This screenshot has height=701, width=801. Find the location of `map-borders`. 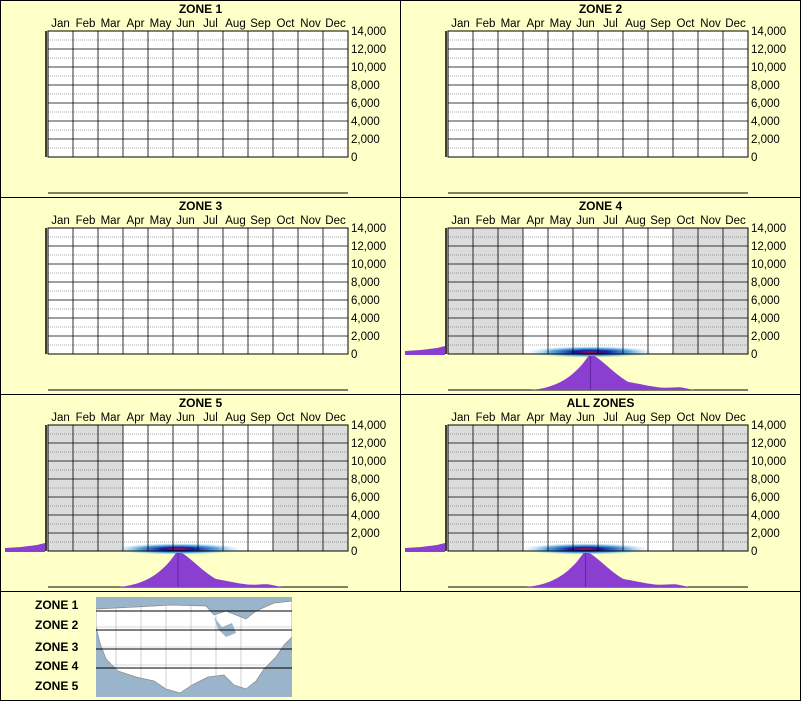

map-borders is located at coordinates (194, 647).